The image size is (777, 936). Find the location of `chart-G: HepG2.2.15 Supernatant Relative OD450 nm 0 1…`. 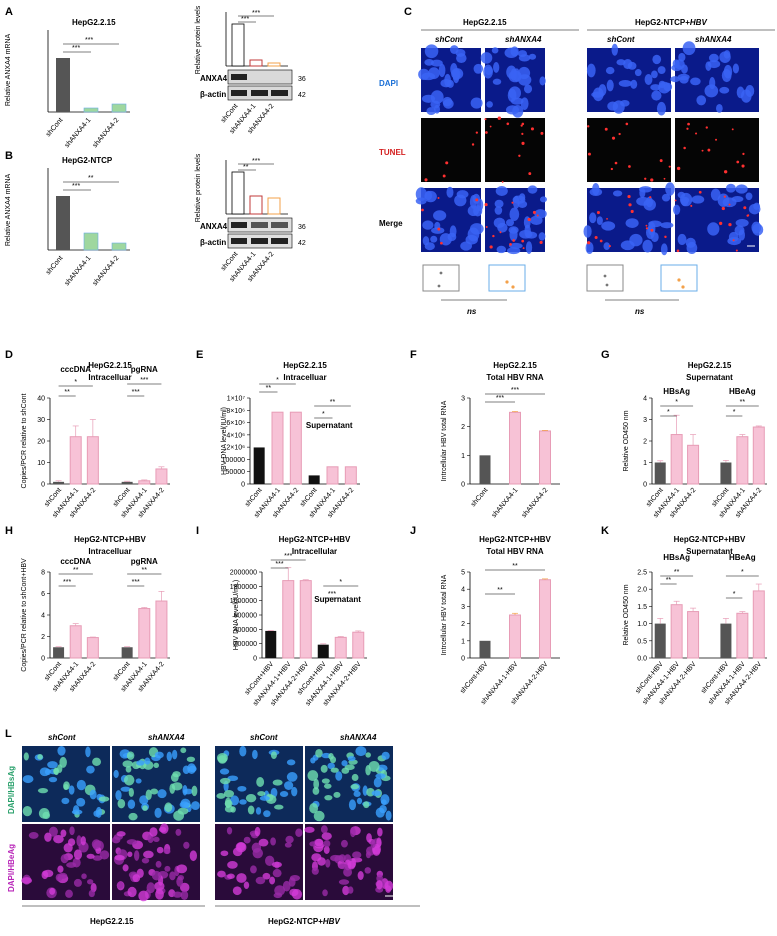

chart-G: HepG2.2.15 Supernatant Relative OD450 nm 0 1… is located at coordinates (695, 440).